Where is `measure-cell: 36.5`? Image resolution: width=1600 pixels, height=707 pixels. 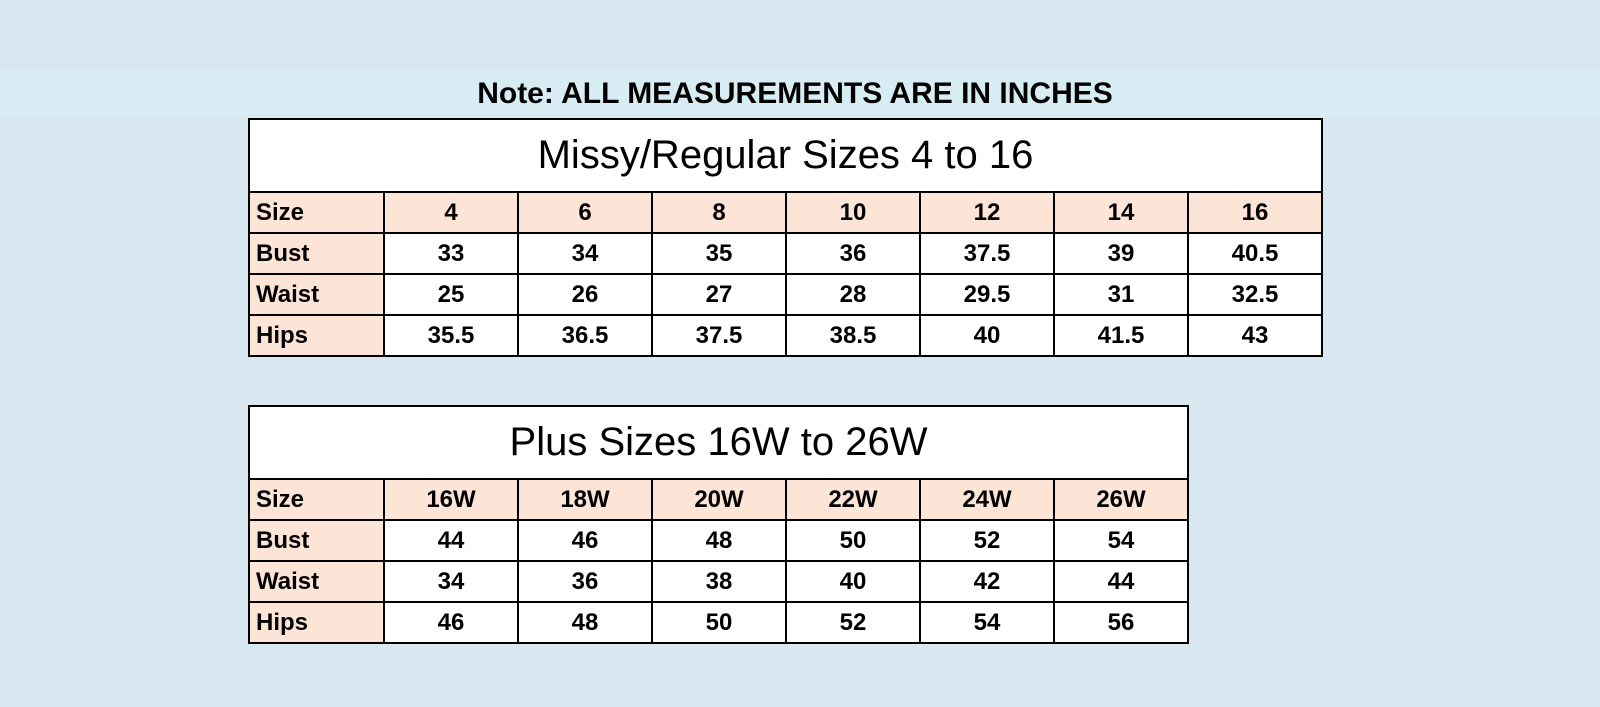 measure-cell: 36.5 is located at coordinates (585, 335).